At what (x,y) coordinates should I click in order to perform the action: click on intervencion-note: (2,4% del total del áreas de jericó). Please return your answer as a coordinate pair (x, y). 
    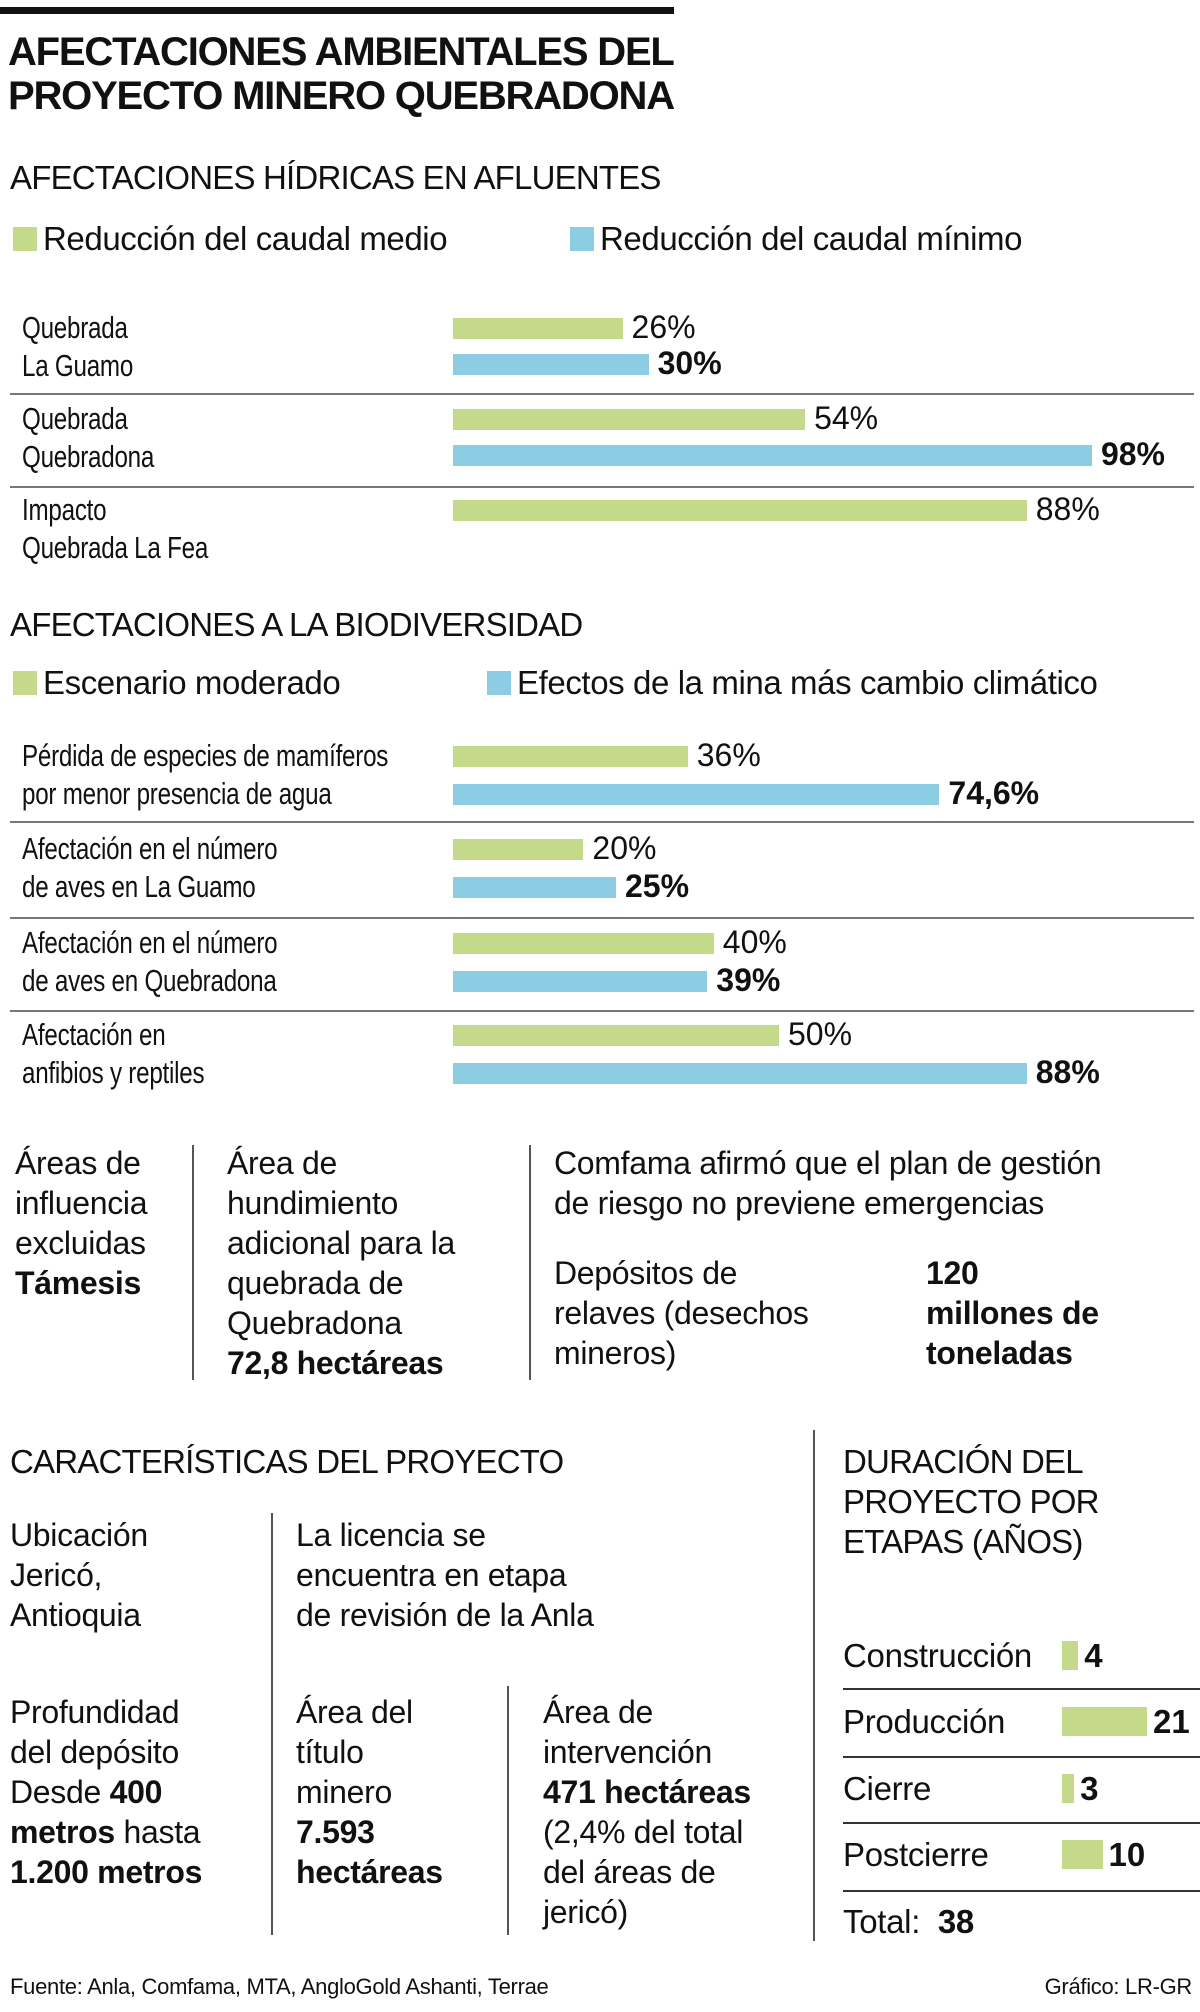
    Looking at the image, I should click on (643, 1872).